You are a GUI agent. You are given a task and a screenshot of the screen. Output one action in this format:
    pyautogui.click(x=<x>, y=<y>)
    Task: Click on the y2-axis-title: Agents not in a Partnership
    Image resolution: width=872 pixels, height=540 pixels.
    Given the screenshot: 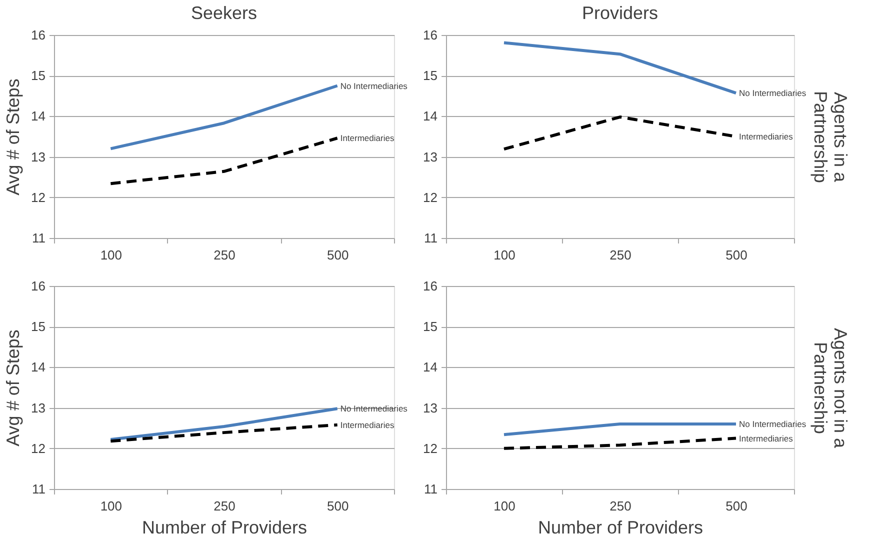 What is the action you would take?
    pyautogui.click(x=830, y=389)
    